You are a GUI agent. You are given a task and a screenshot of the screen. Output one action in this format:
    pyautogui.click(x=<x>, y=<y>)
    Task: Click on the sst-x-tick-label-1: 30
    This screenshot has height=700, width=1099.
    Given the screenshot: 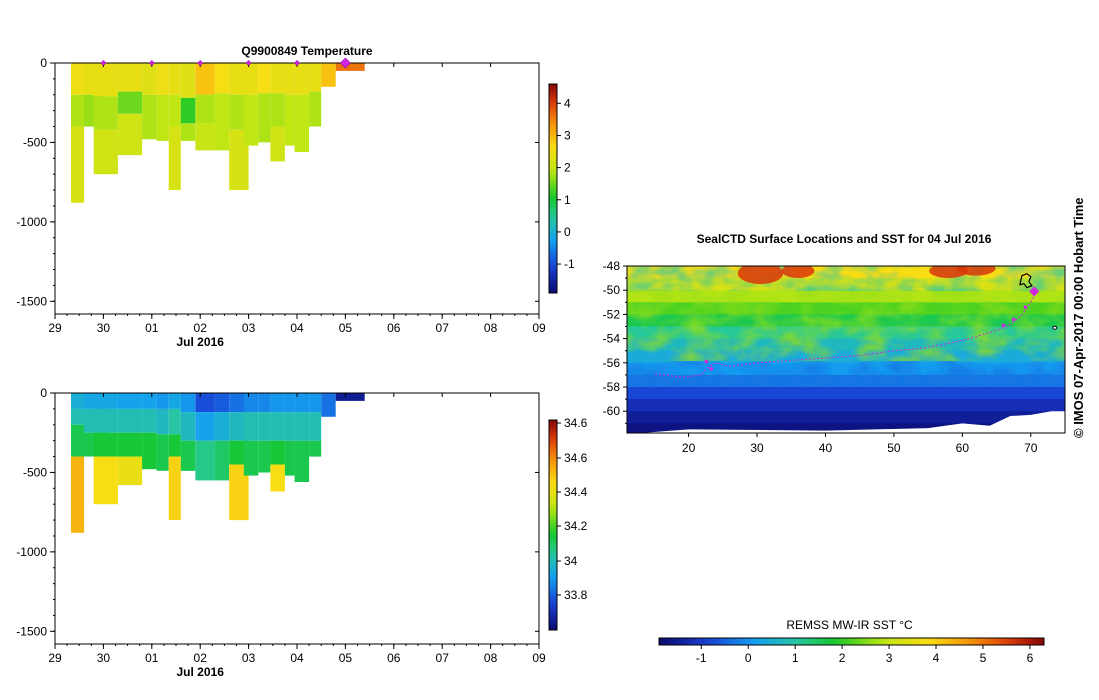 What is the action you would take?
    pyautogui.click(x=757, y=448)
    